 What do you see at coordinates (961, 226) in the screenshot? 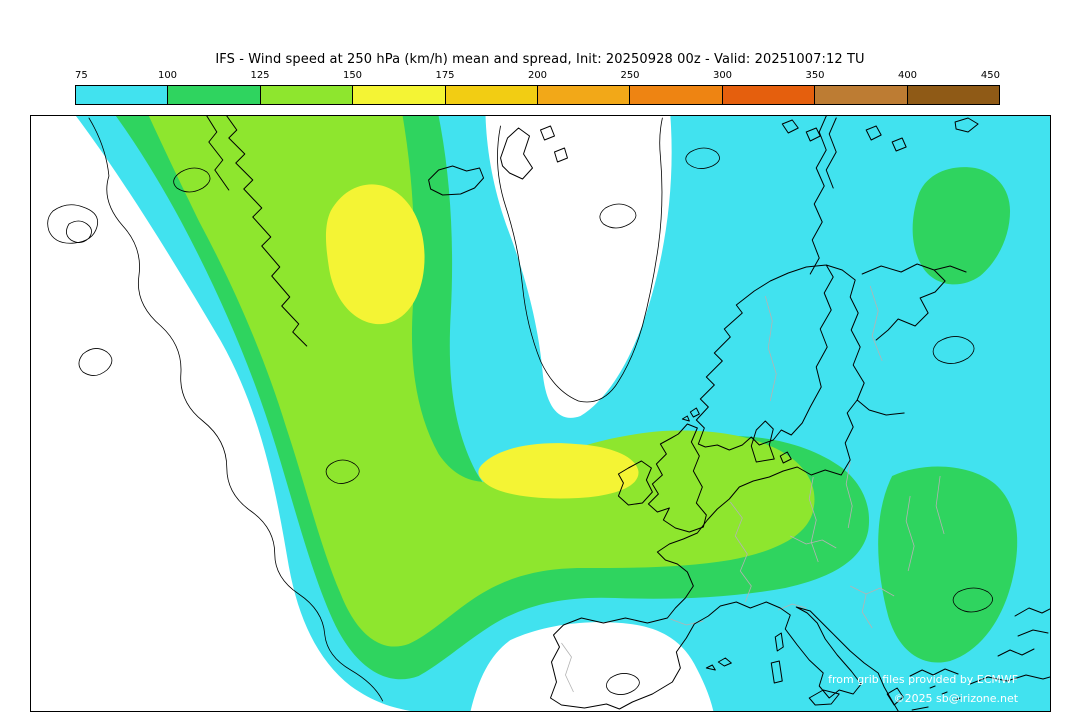
I see `fill-region-100-125-northeast-patch` at bounding box center [961, 226].